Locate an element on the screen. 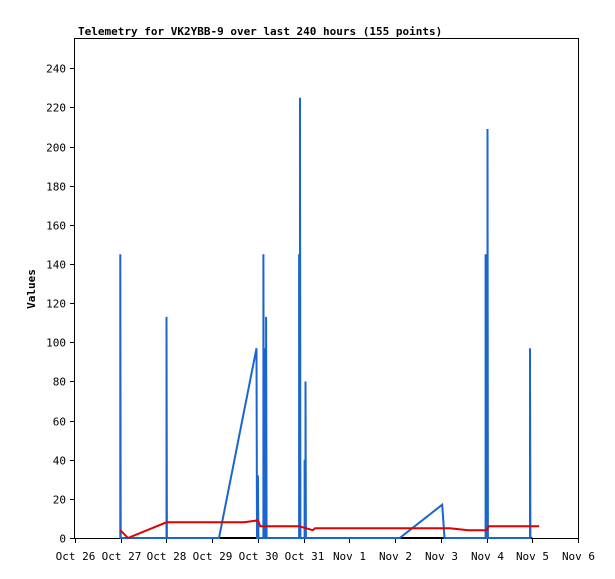  y-tick-label: 220 is located at coordinates (56, 108).